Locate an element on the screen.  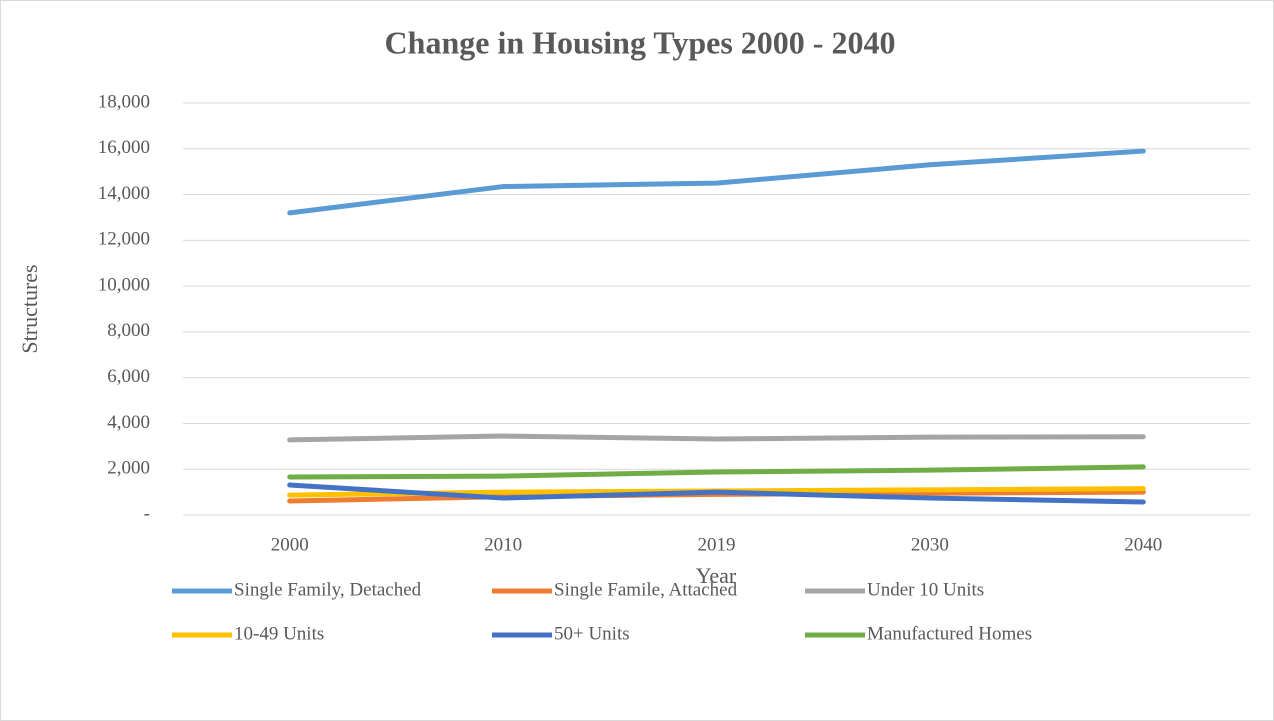
x-tick-label: 2010 is located at coordinates (503, 544).